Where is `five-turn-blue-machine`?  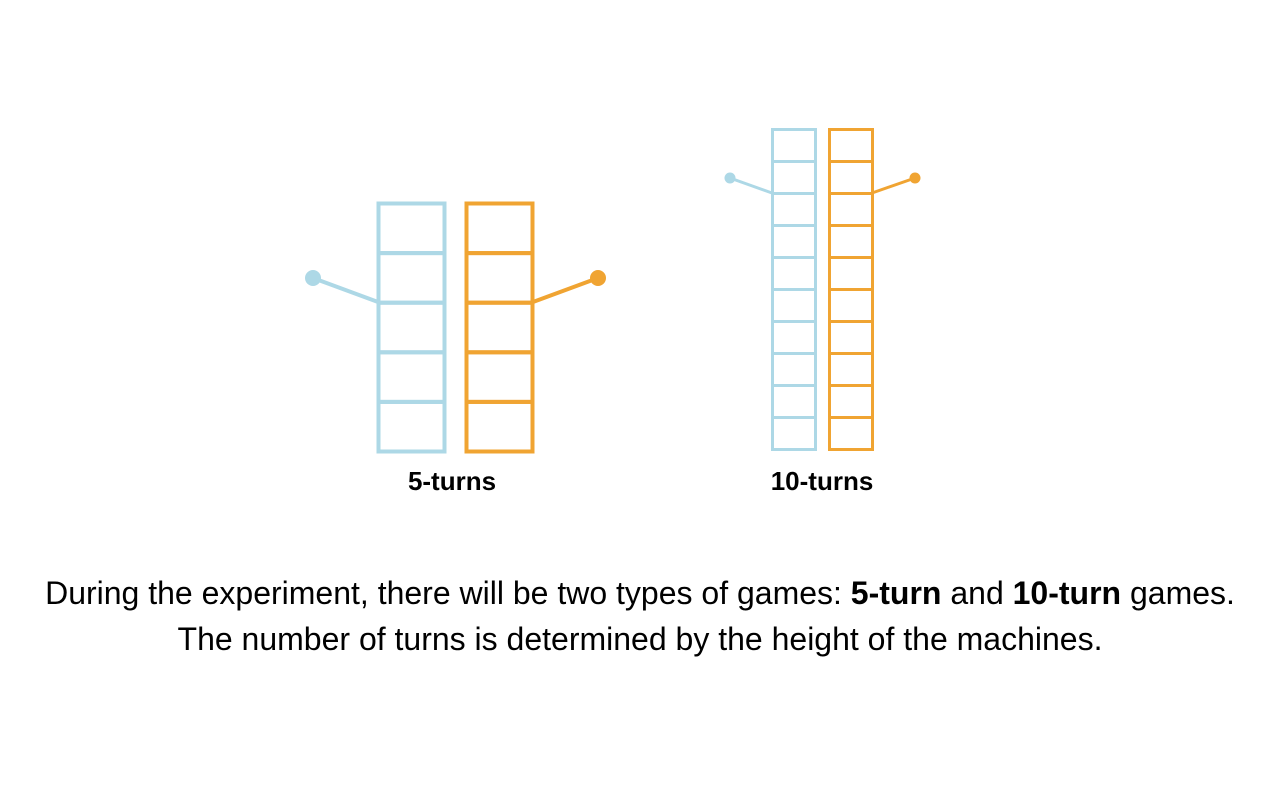
five-turn-blue-machine is located at coordinates (376, 327).